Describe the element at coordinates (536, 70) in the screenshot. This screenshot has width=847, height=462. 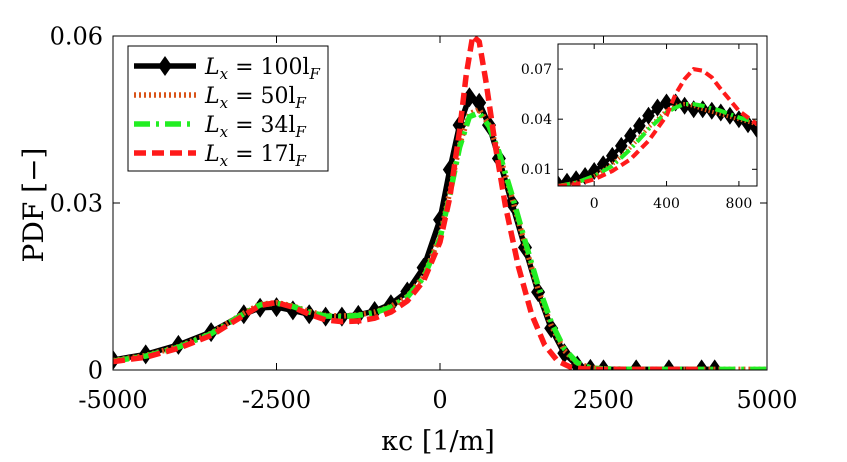
I see `inset-ytick-label: 0.07` at that location.